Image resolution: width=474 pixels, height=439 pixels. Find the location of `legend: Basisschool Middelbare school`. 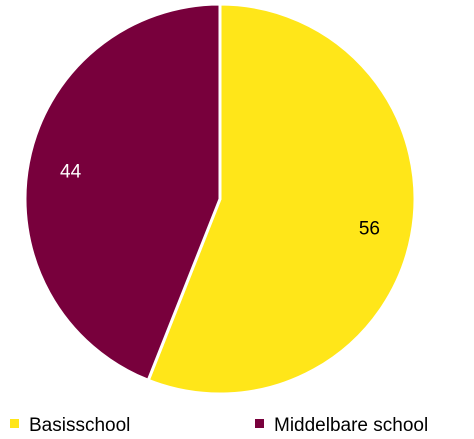

legend: Basisschool Middelbare school is located at coordinates (219, 425).